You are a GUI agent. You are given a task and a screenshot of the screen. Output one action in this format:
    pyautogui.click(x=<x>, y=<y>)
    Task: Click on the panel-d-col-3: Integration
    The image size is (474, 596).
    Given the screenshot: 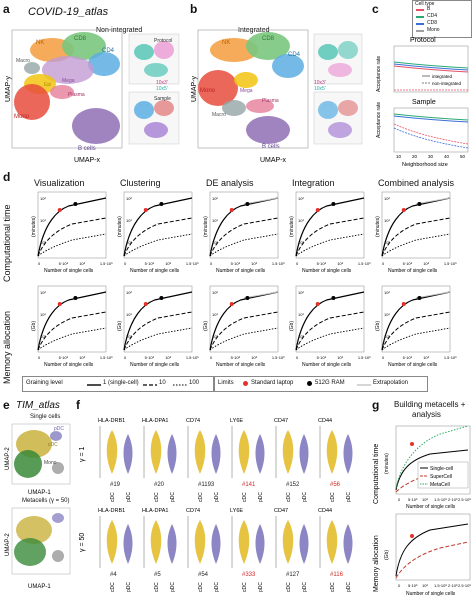 What is the action you would take?
    pyautogui.click(x=313, y=183)
    